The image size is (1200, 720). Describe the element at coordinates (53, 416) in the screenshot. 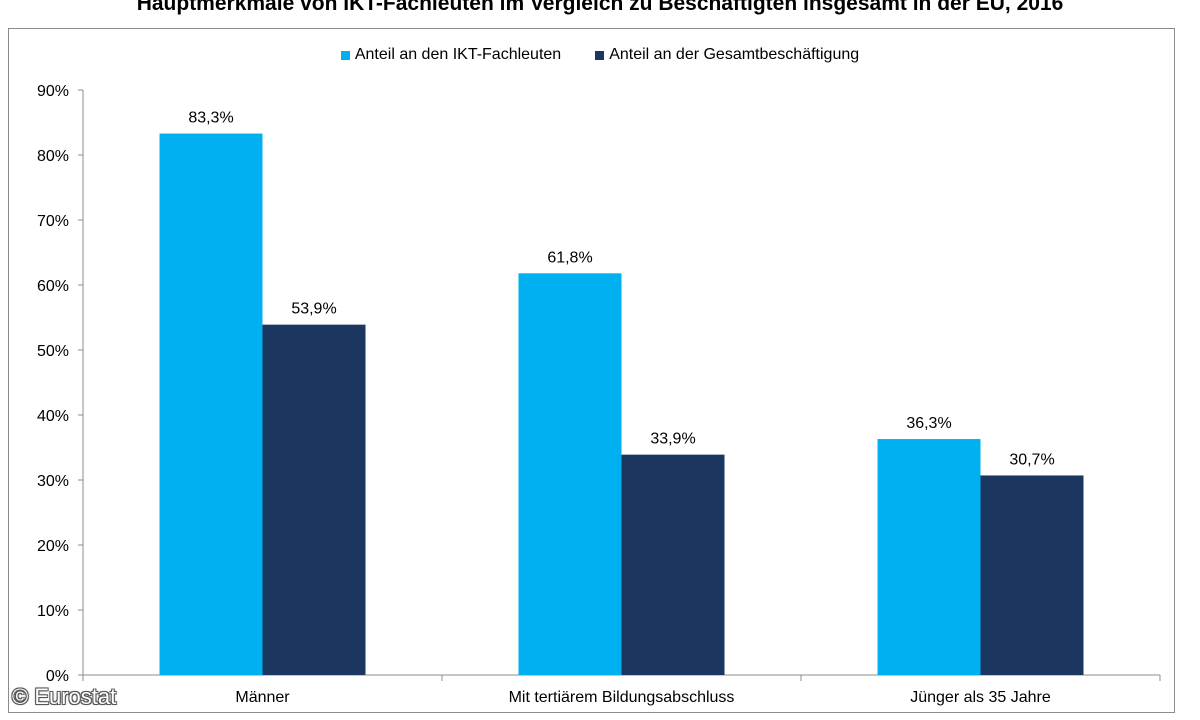

I see `y-tick-label: 40%` at that location.